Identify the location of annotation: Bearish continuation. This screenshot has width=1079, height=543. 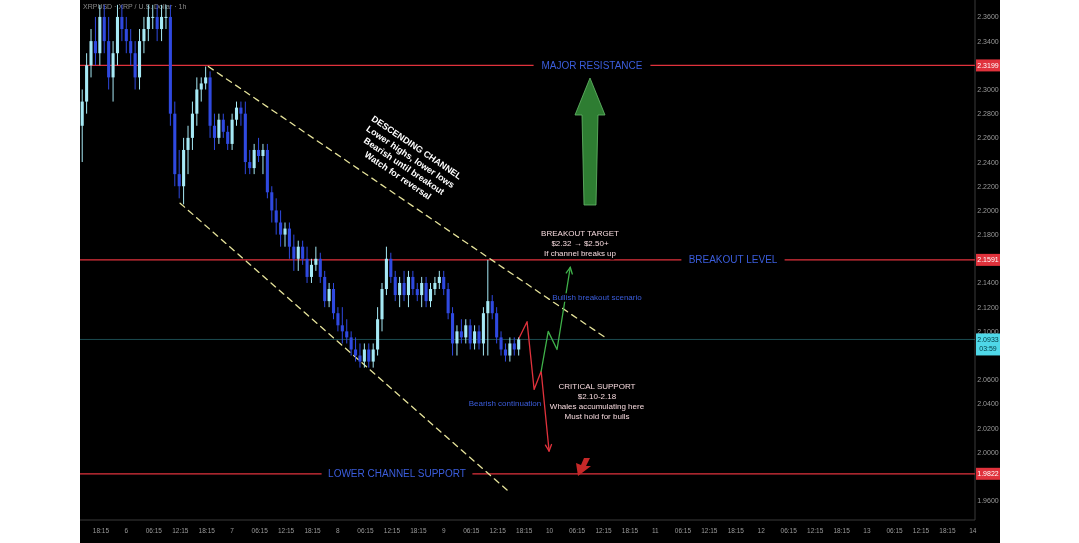
(505, 403).